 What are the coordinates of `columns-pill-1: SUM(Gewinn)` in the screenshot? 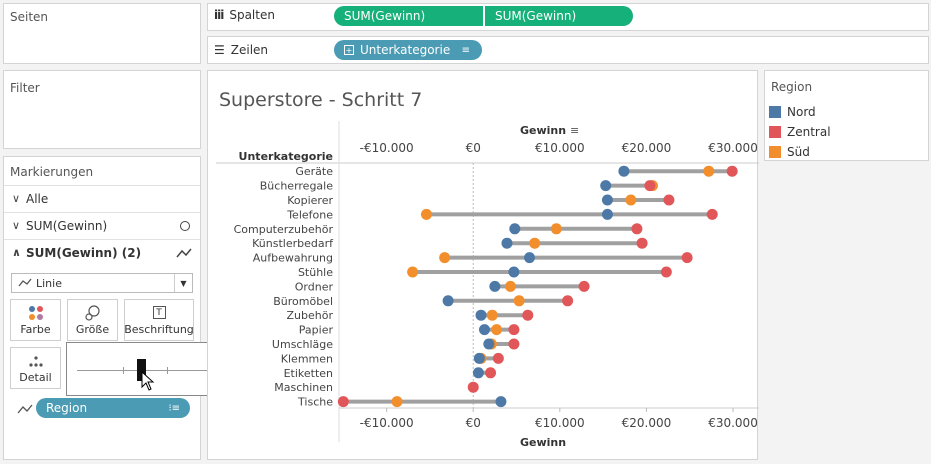 It's located at (408, 16).